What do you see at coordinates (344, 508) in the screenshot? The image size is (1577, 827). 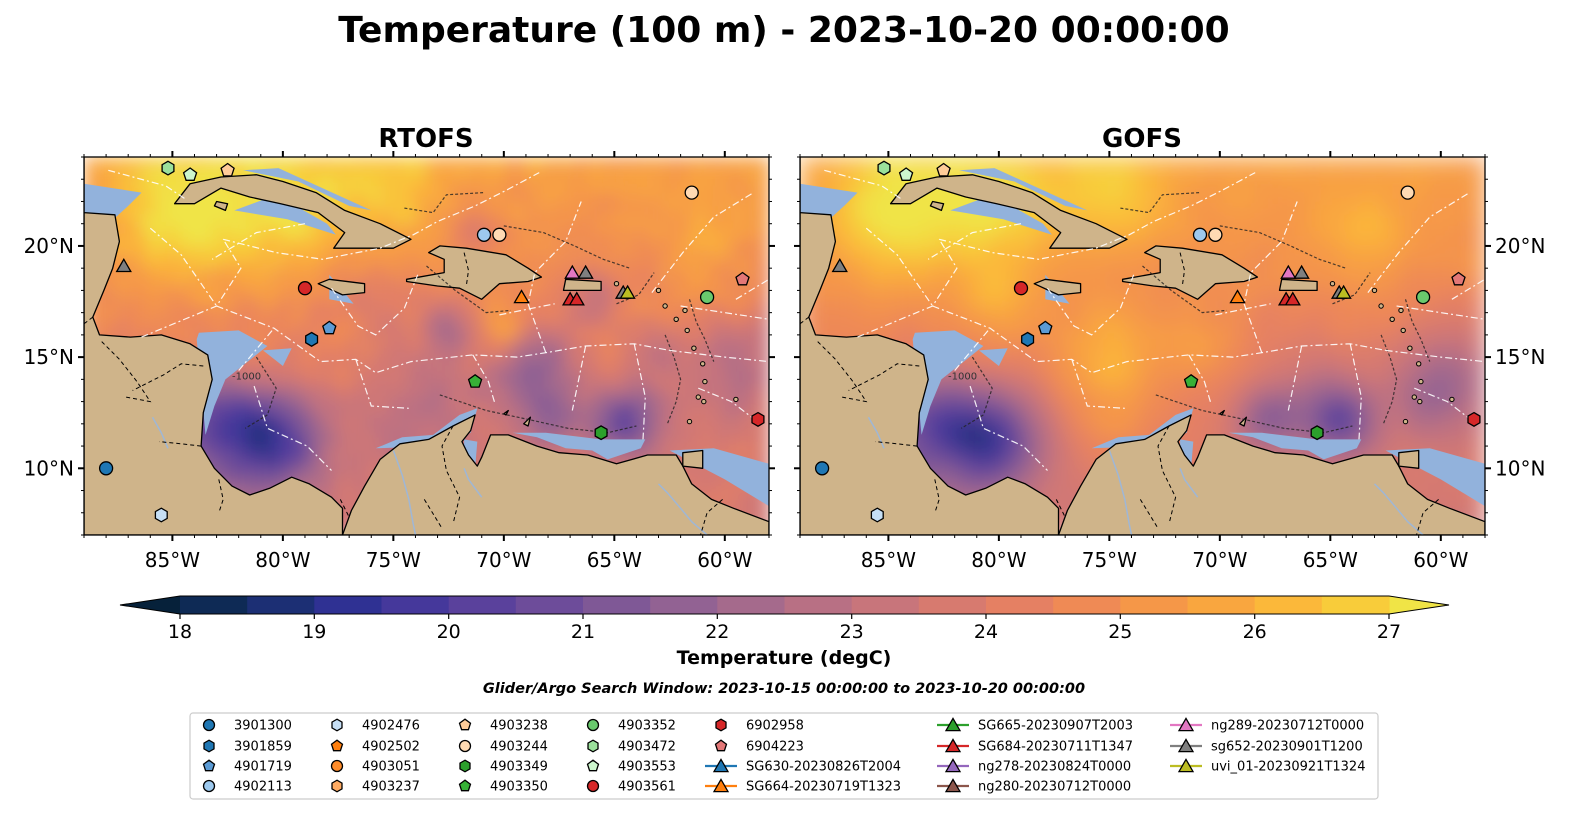 I see `country-border` at bounding box center [344, 508].